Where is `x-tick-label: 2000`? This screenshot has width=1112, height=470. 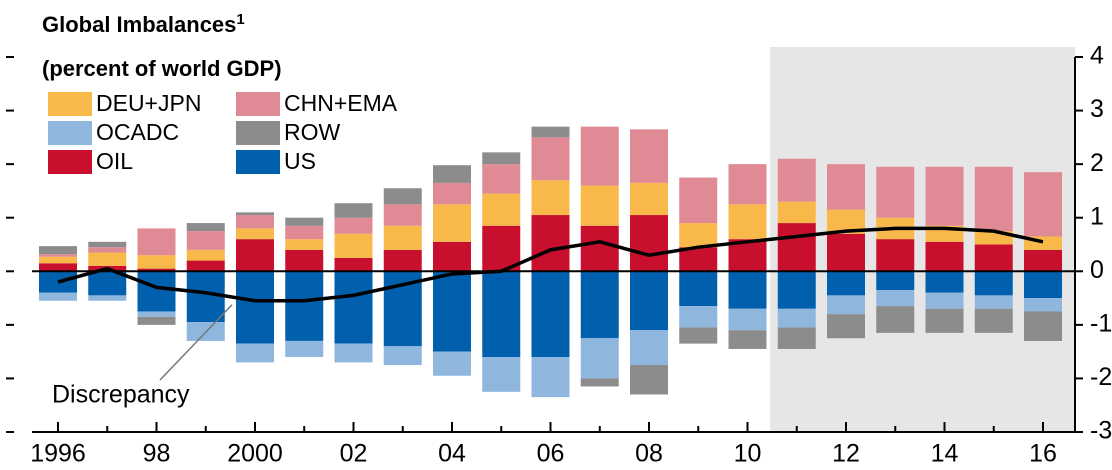
x-tick-label: 2000 is located at coordinates (255, 454).